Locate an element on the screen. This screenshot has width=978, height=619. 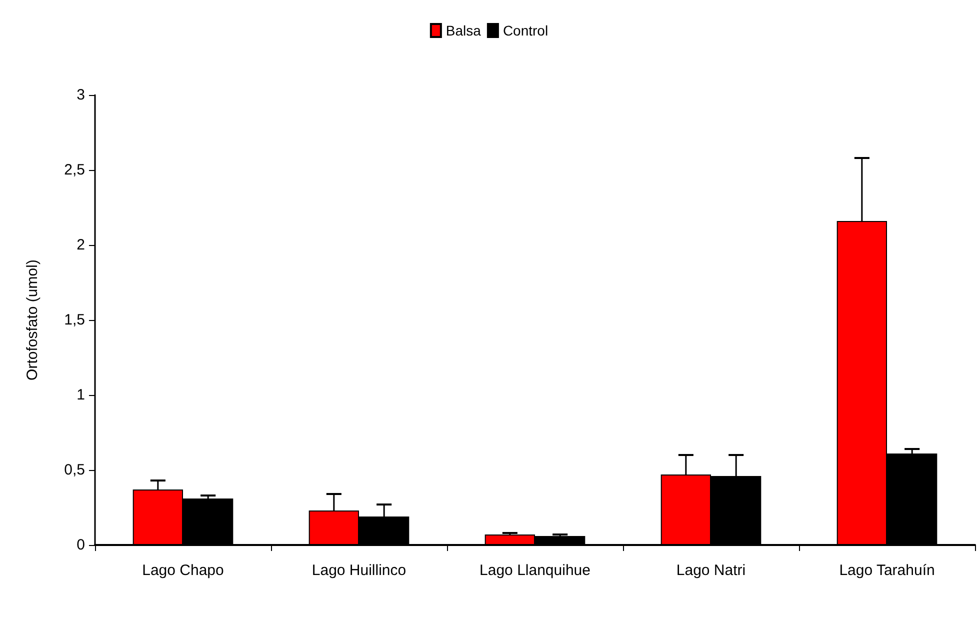
x-tick-label: Lago Llanquihue is located at coordinates (535, 570).